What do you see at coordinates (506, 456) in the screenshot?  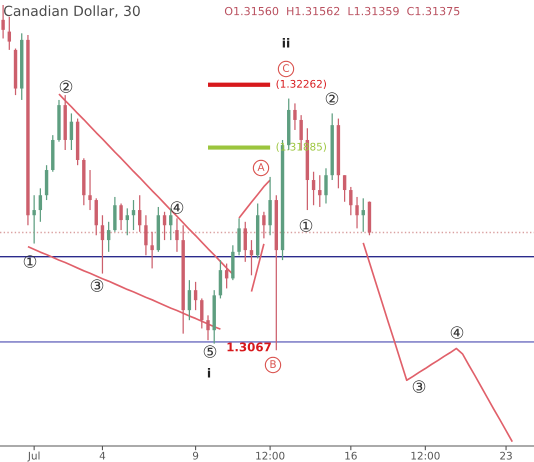 I see `x-tick-label: 23` at bounding box center [506, 456].